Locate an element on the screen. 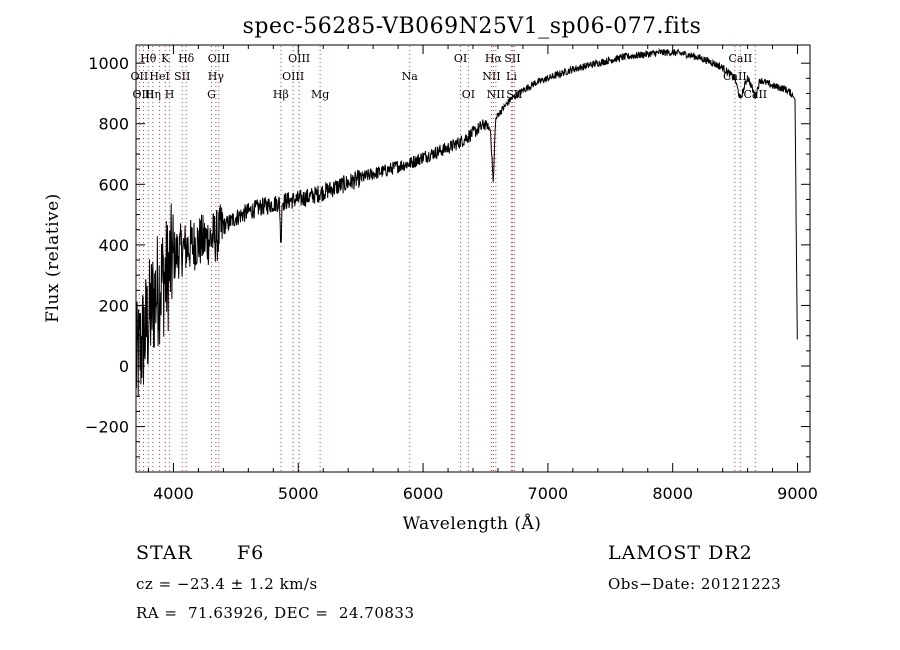 Image resolution: width=900 pixels, height=650 pixels. y-tick-label: 1000 is located at coordinates (108, 63).